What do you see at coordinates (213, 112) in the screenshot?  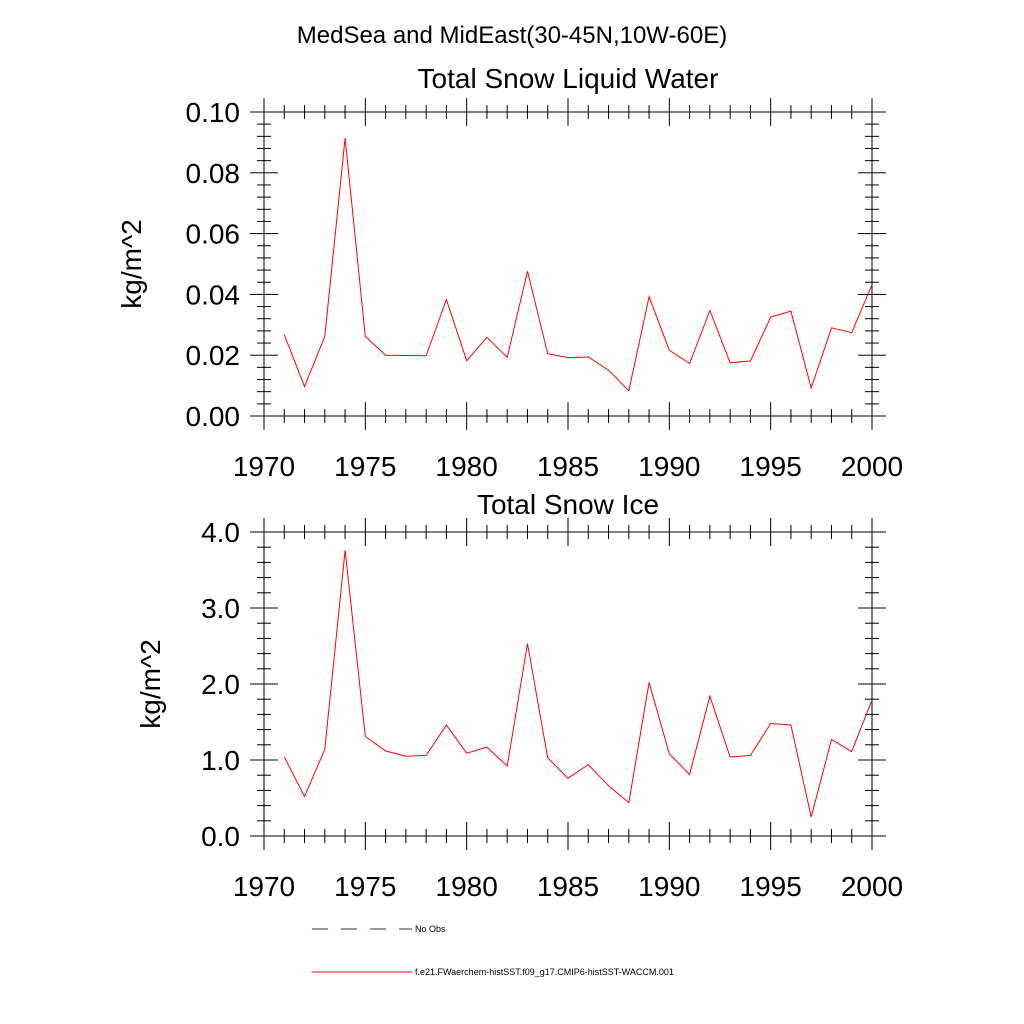 I see `y-tick-label: 0.10` at bounding box center [213, 112].